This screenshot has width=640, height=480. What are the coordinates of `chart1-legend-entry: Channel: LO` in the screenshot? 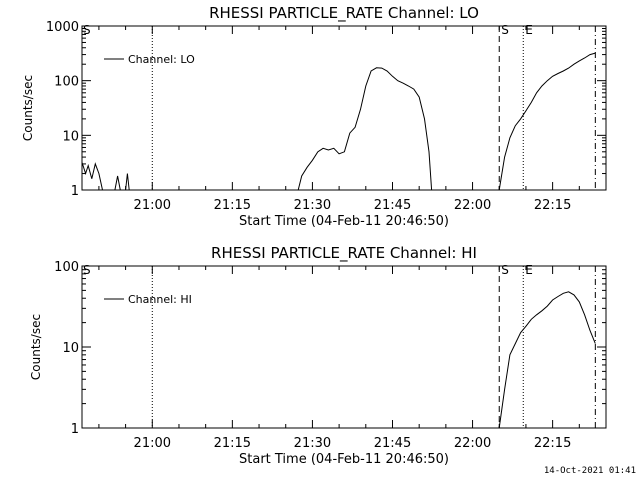 It's located at (161, 59).